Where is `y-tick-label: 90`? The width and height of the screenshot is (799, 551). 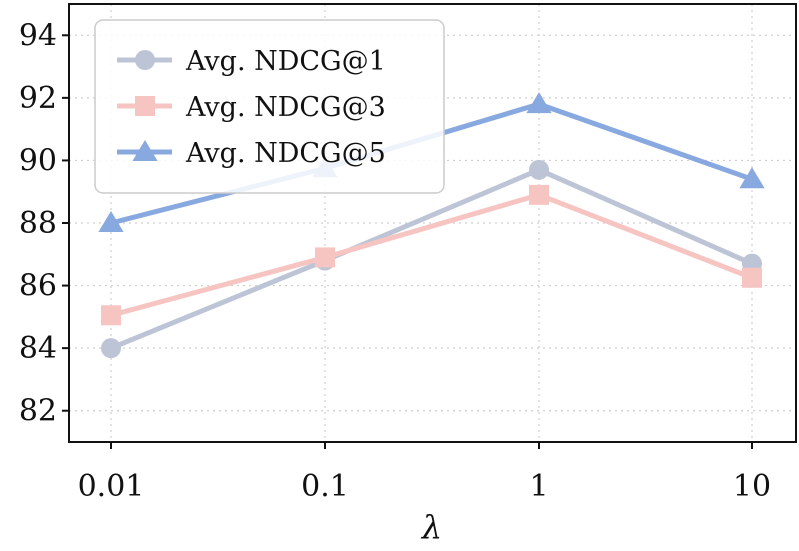 y-tick-label: 90 is located at coordinates (38, 160).